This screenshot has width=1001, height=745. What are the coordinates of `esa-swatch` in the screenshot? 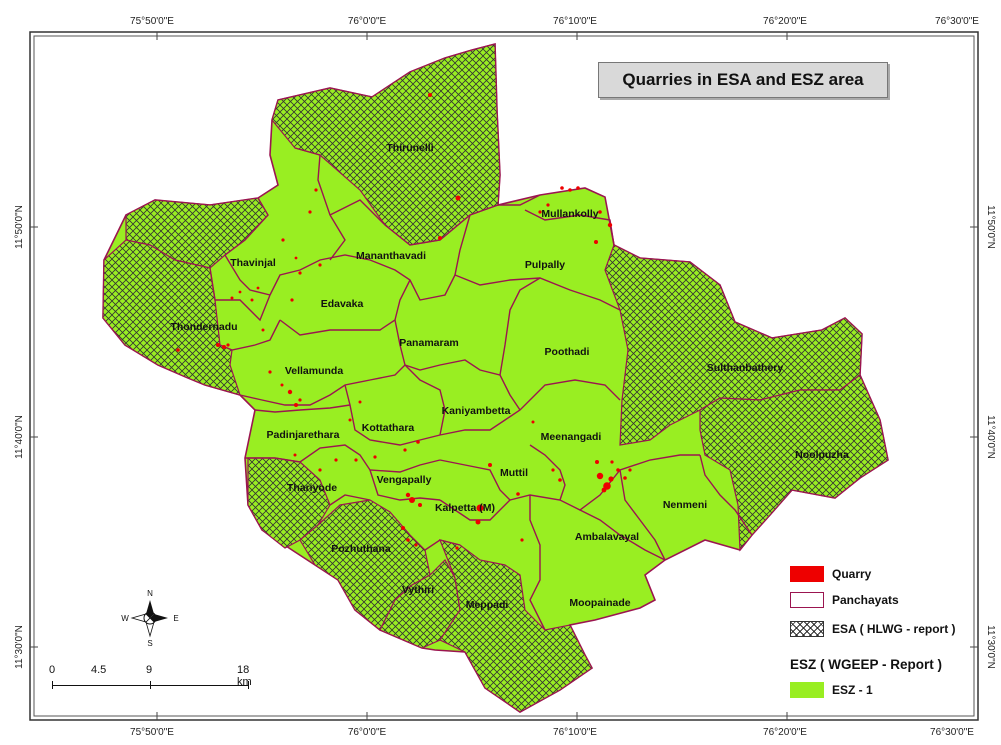 It's located at (807, 629).